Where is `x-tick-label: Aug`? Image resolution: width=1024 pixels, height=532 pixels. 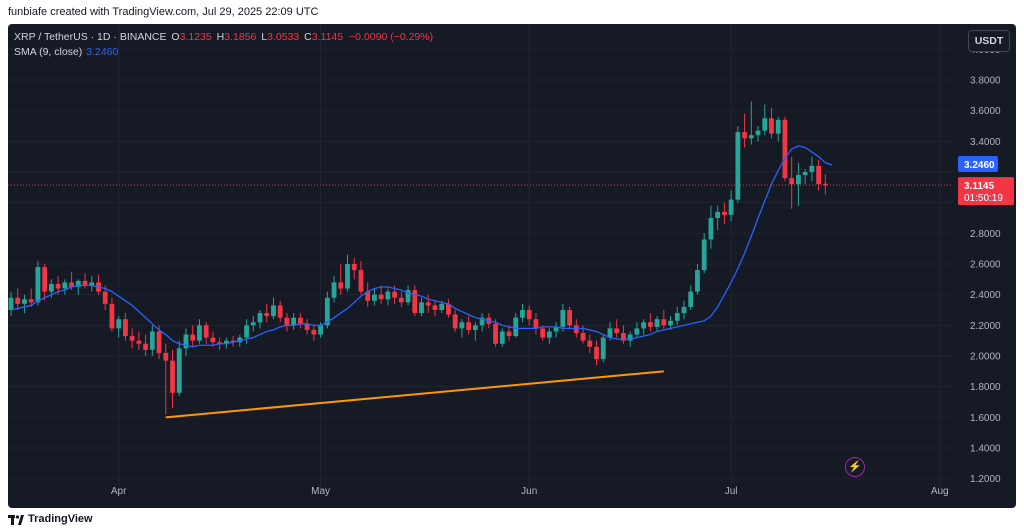
x-tick-label: Aug is located at coordinates (940, 491).